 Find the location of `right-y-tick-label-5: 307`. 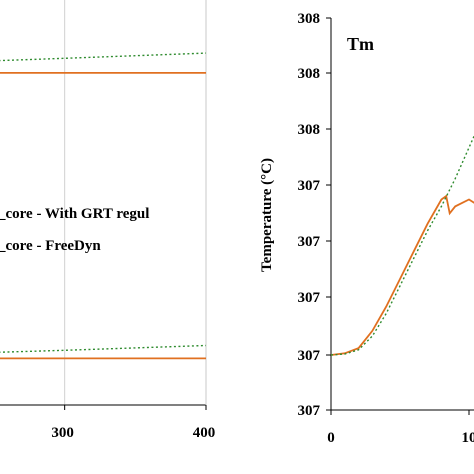

right-y-tick-label-5: 307 is located at coordinates (309, 298).